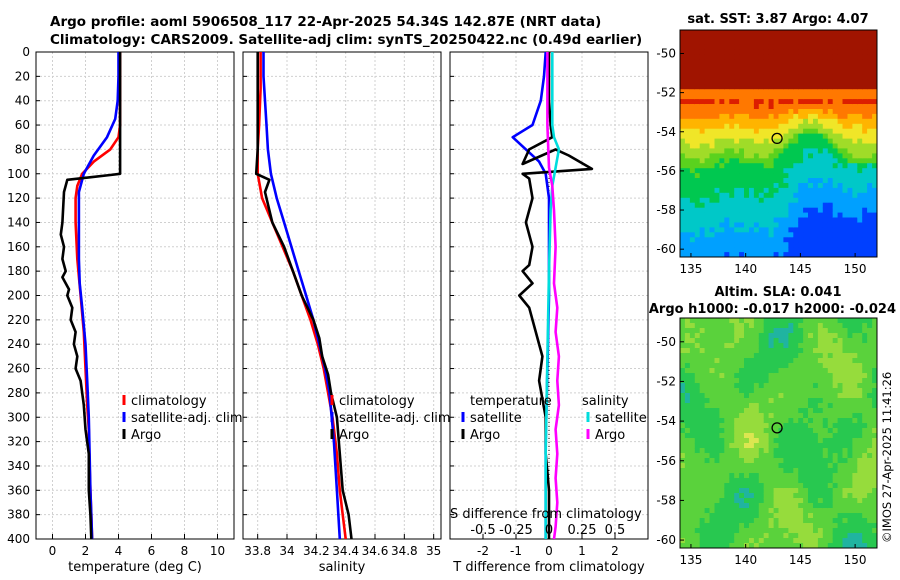 The width and height of the screenshot is (900, 580). Describe the element at coordinates (778, 433) in the screenshot. I see `sla-map-frame` at that location.